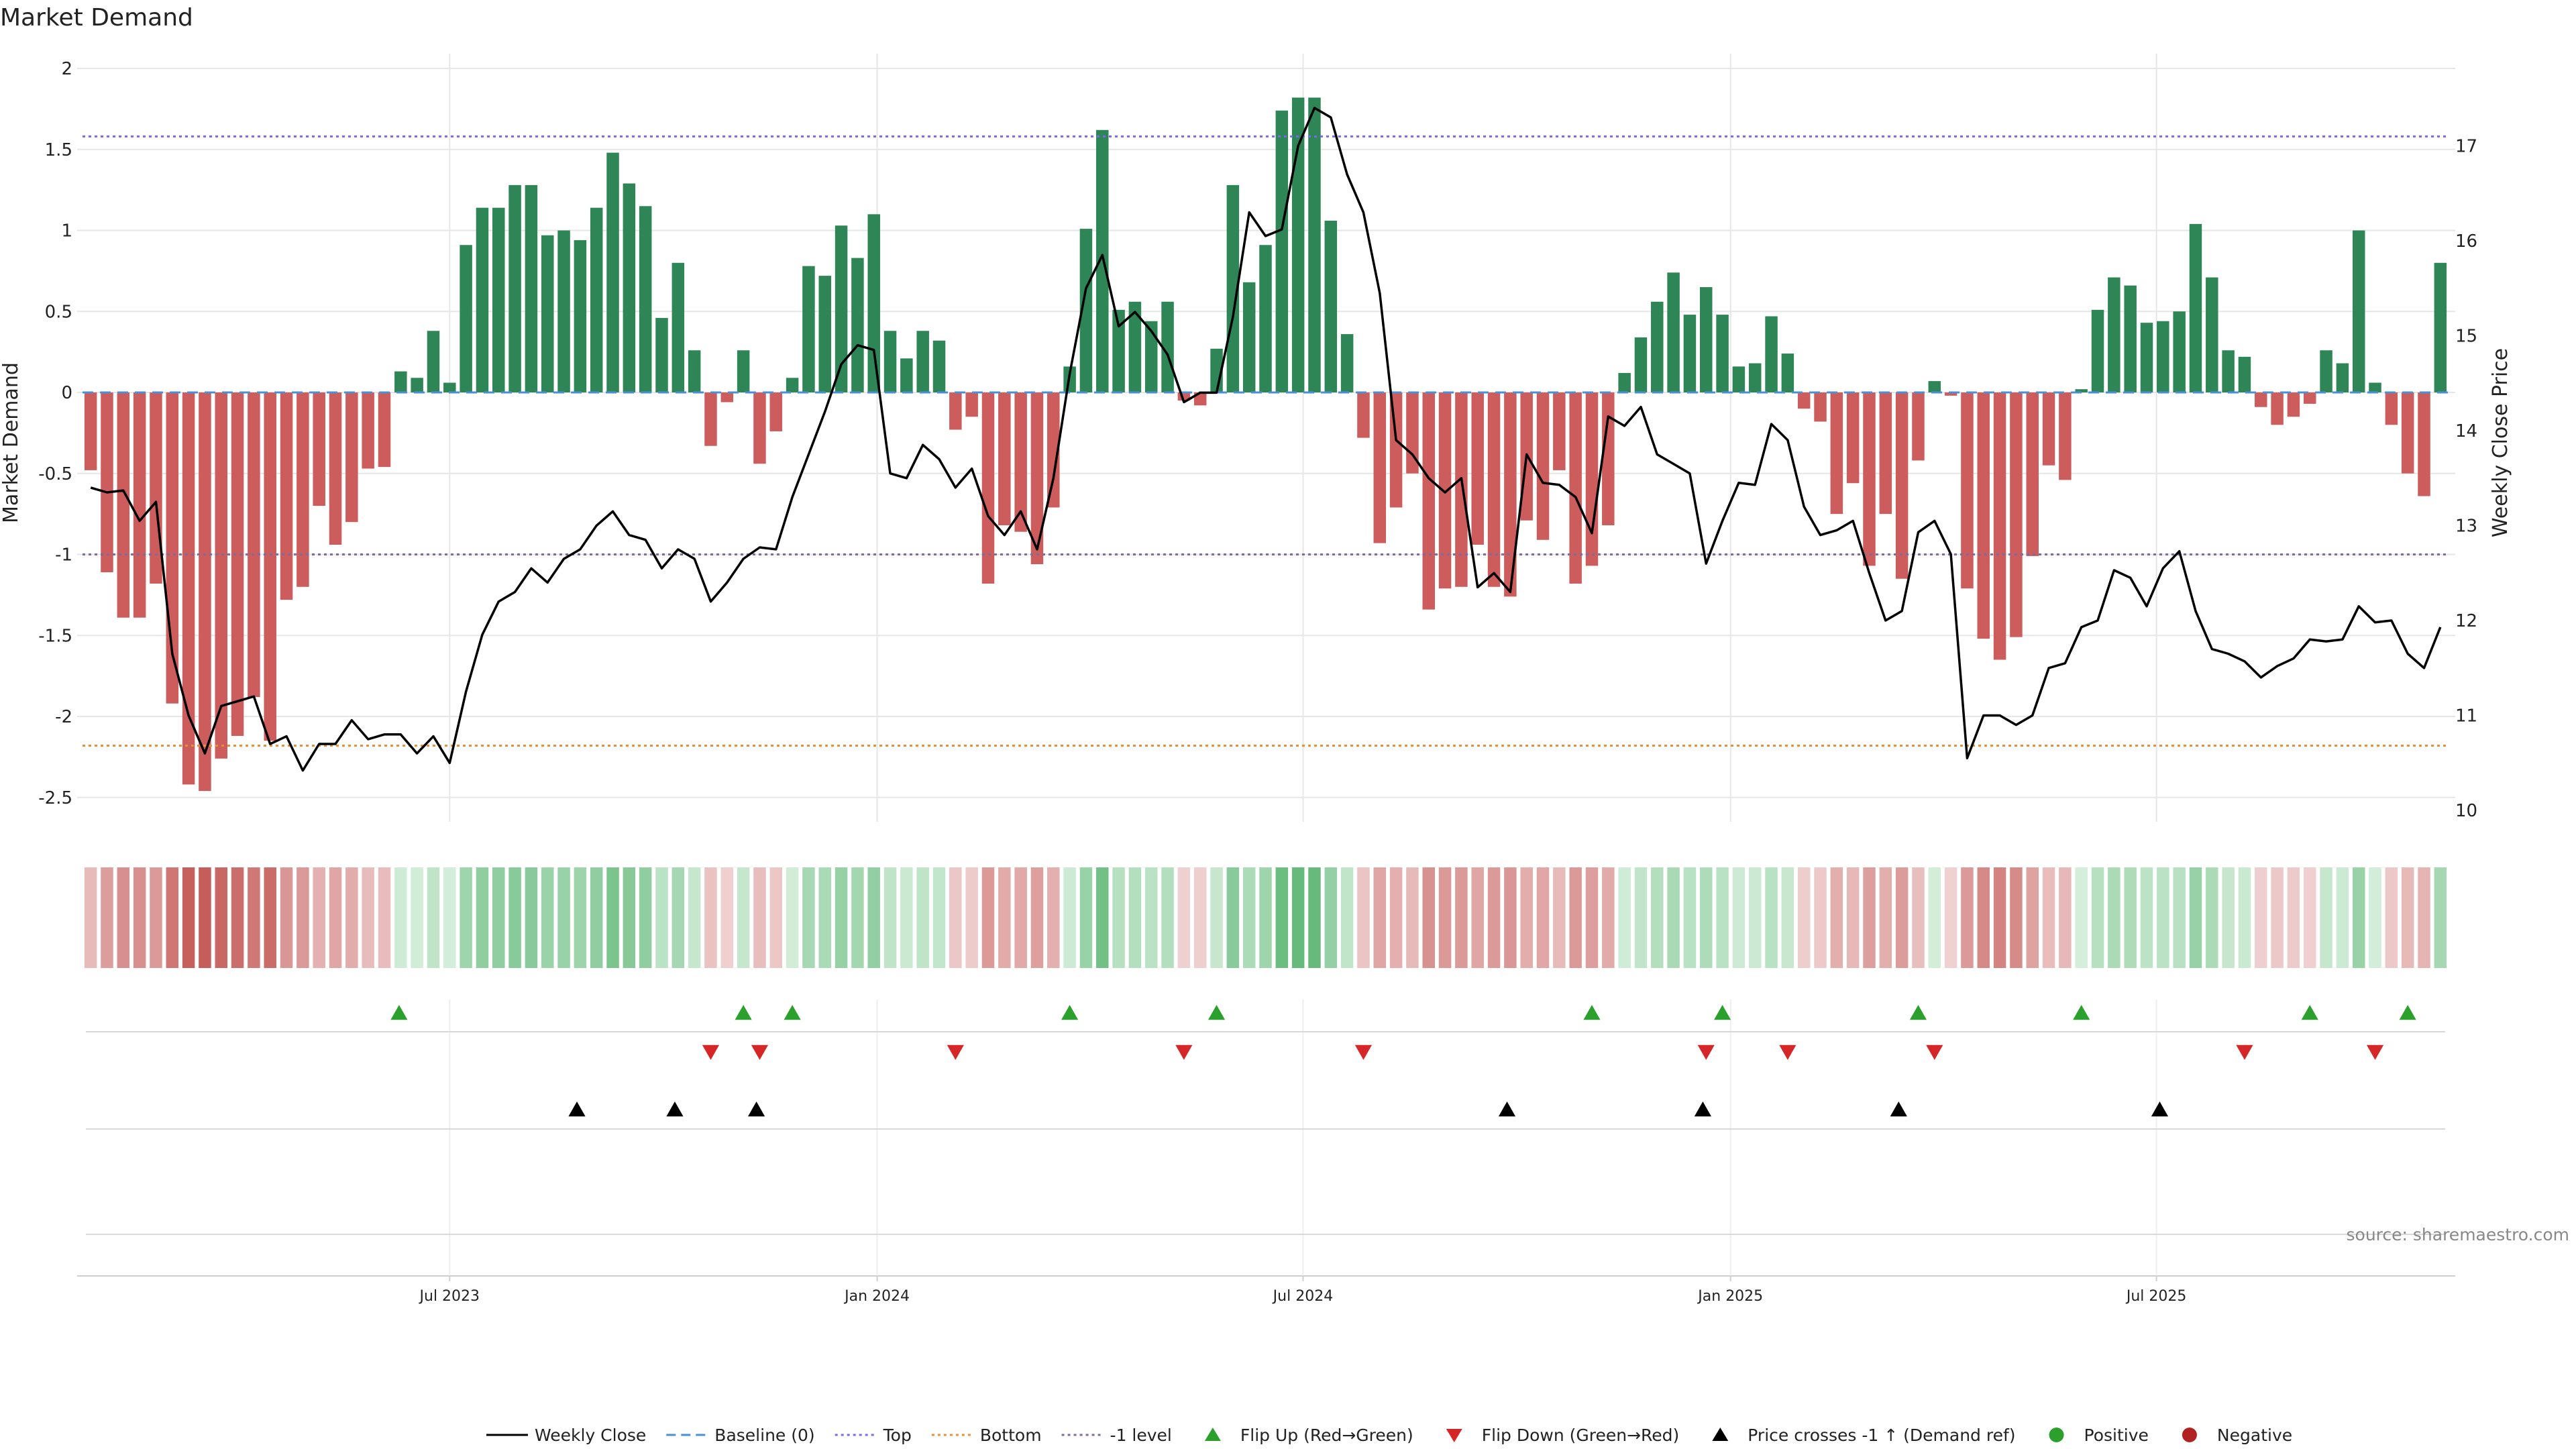  What do you see at coordinates (764, 1435) in the screenshot?
I see `legend-label: Baseline (0)` at bounding box center [764, 1435].